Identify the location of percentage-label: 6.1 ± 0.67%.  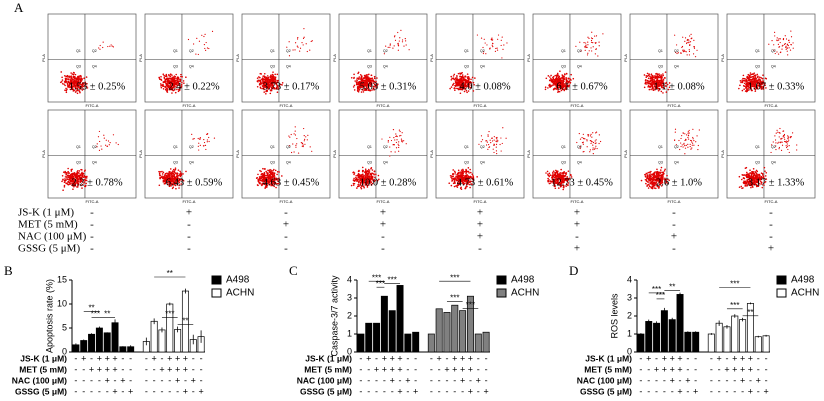
(582, 86).